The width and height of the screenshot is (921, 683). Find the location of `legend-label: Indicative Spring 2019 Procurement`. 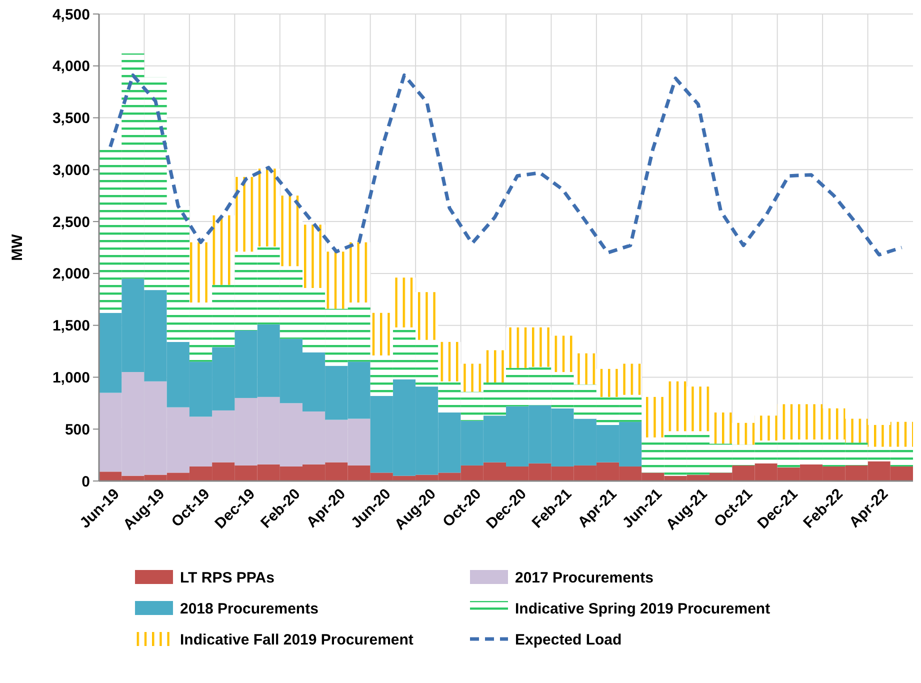

legend-label: Indicative Spring 2019 Procurement is located at coordinates (642, 609).